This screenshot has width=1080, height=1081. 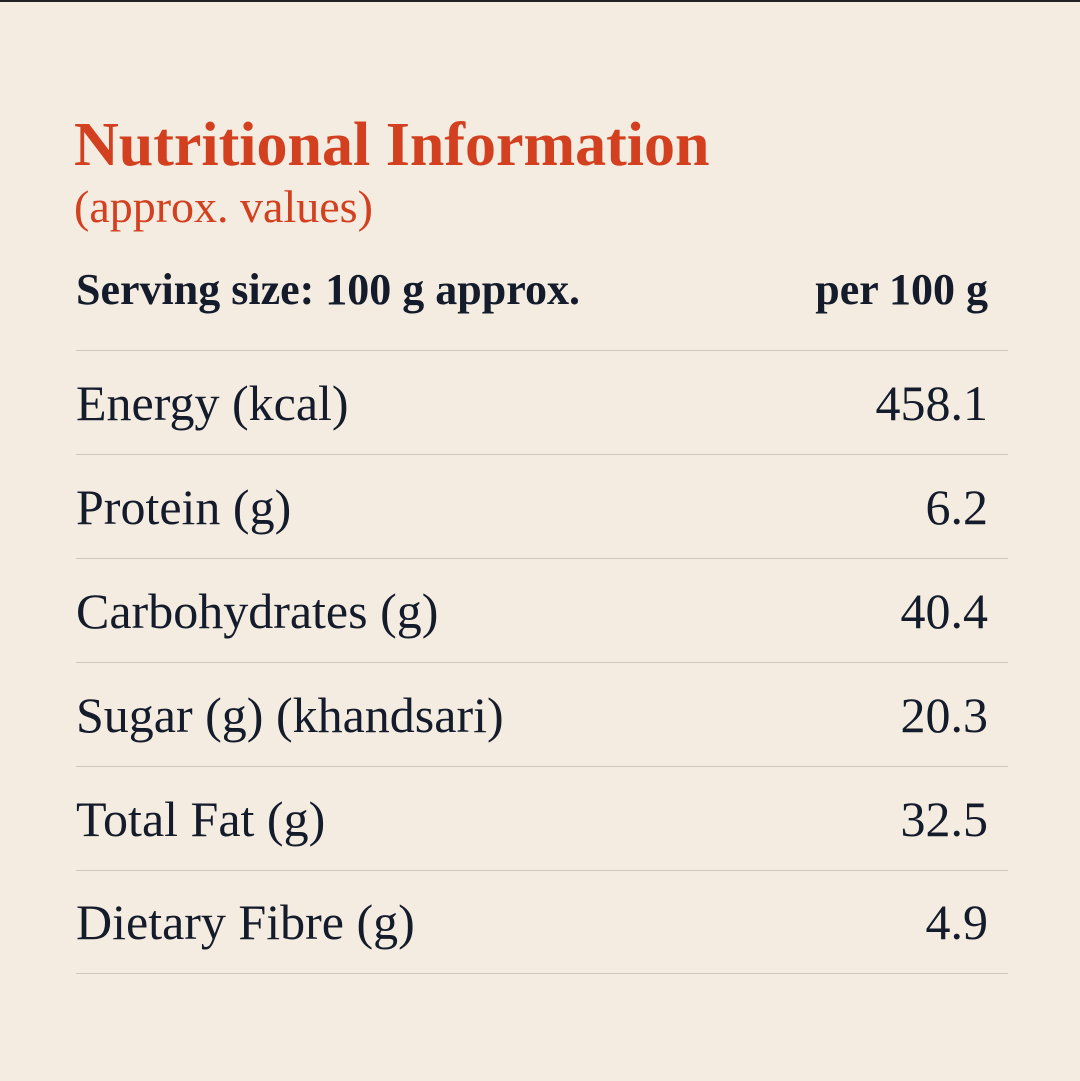 I want to click on subtitle: (approx. values), so click(x=223, y=206).